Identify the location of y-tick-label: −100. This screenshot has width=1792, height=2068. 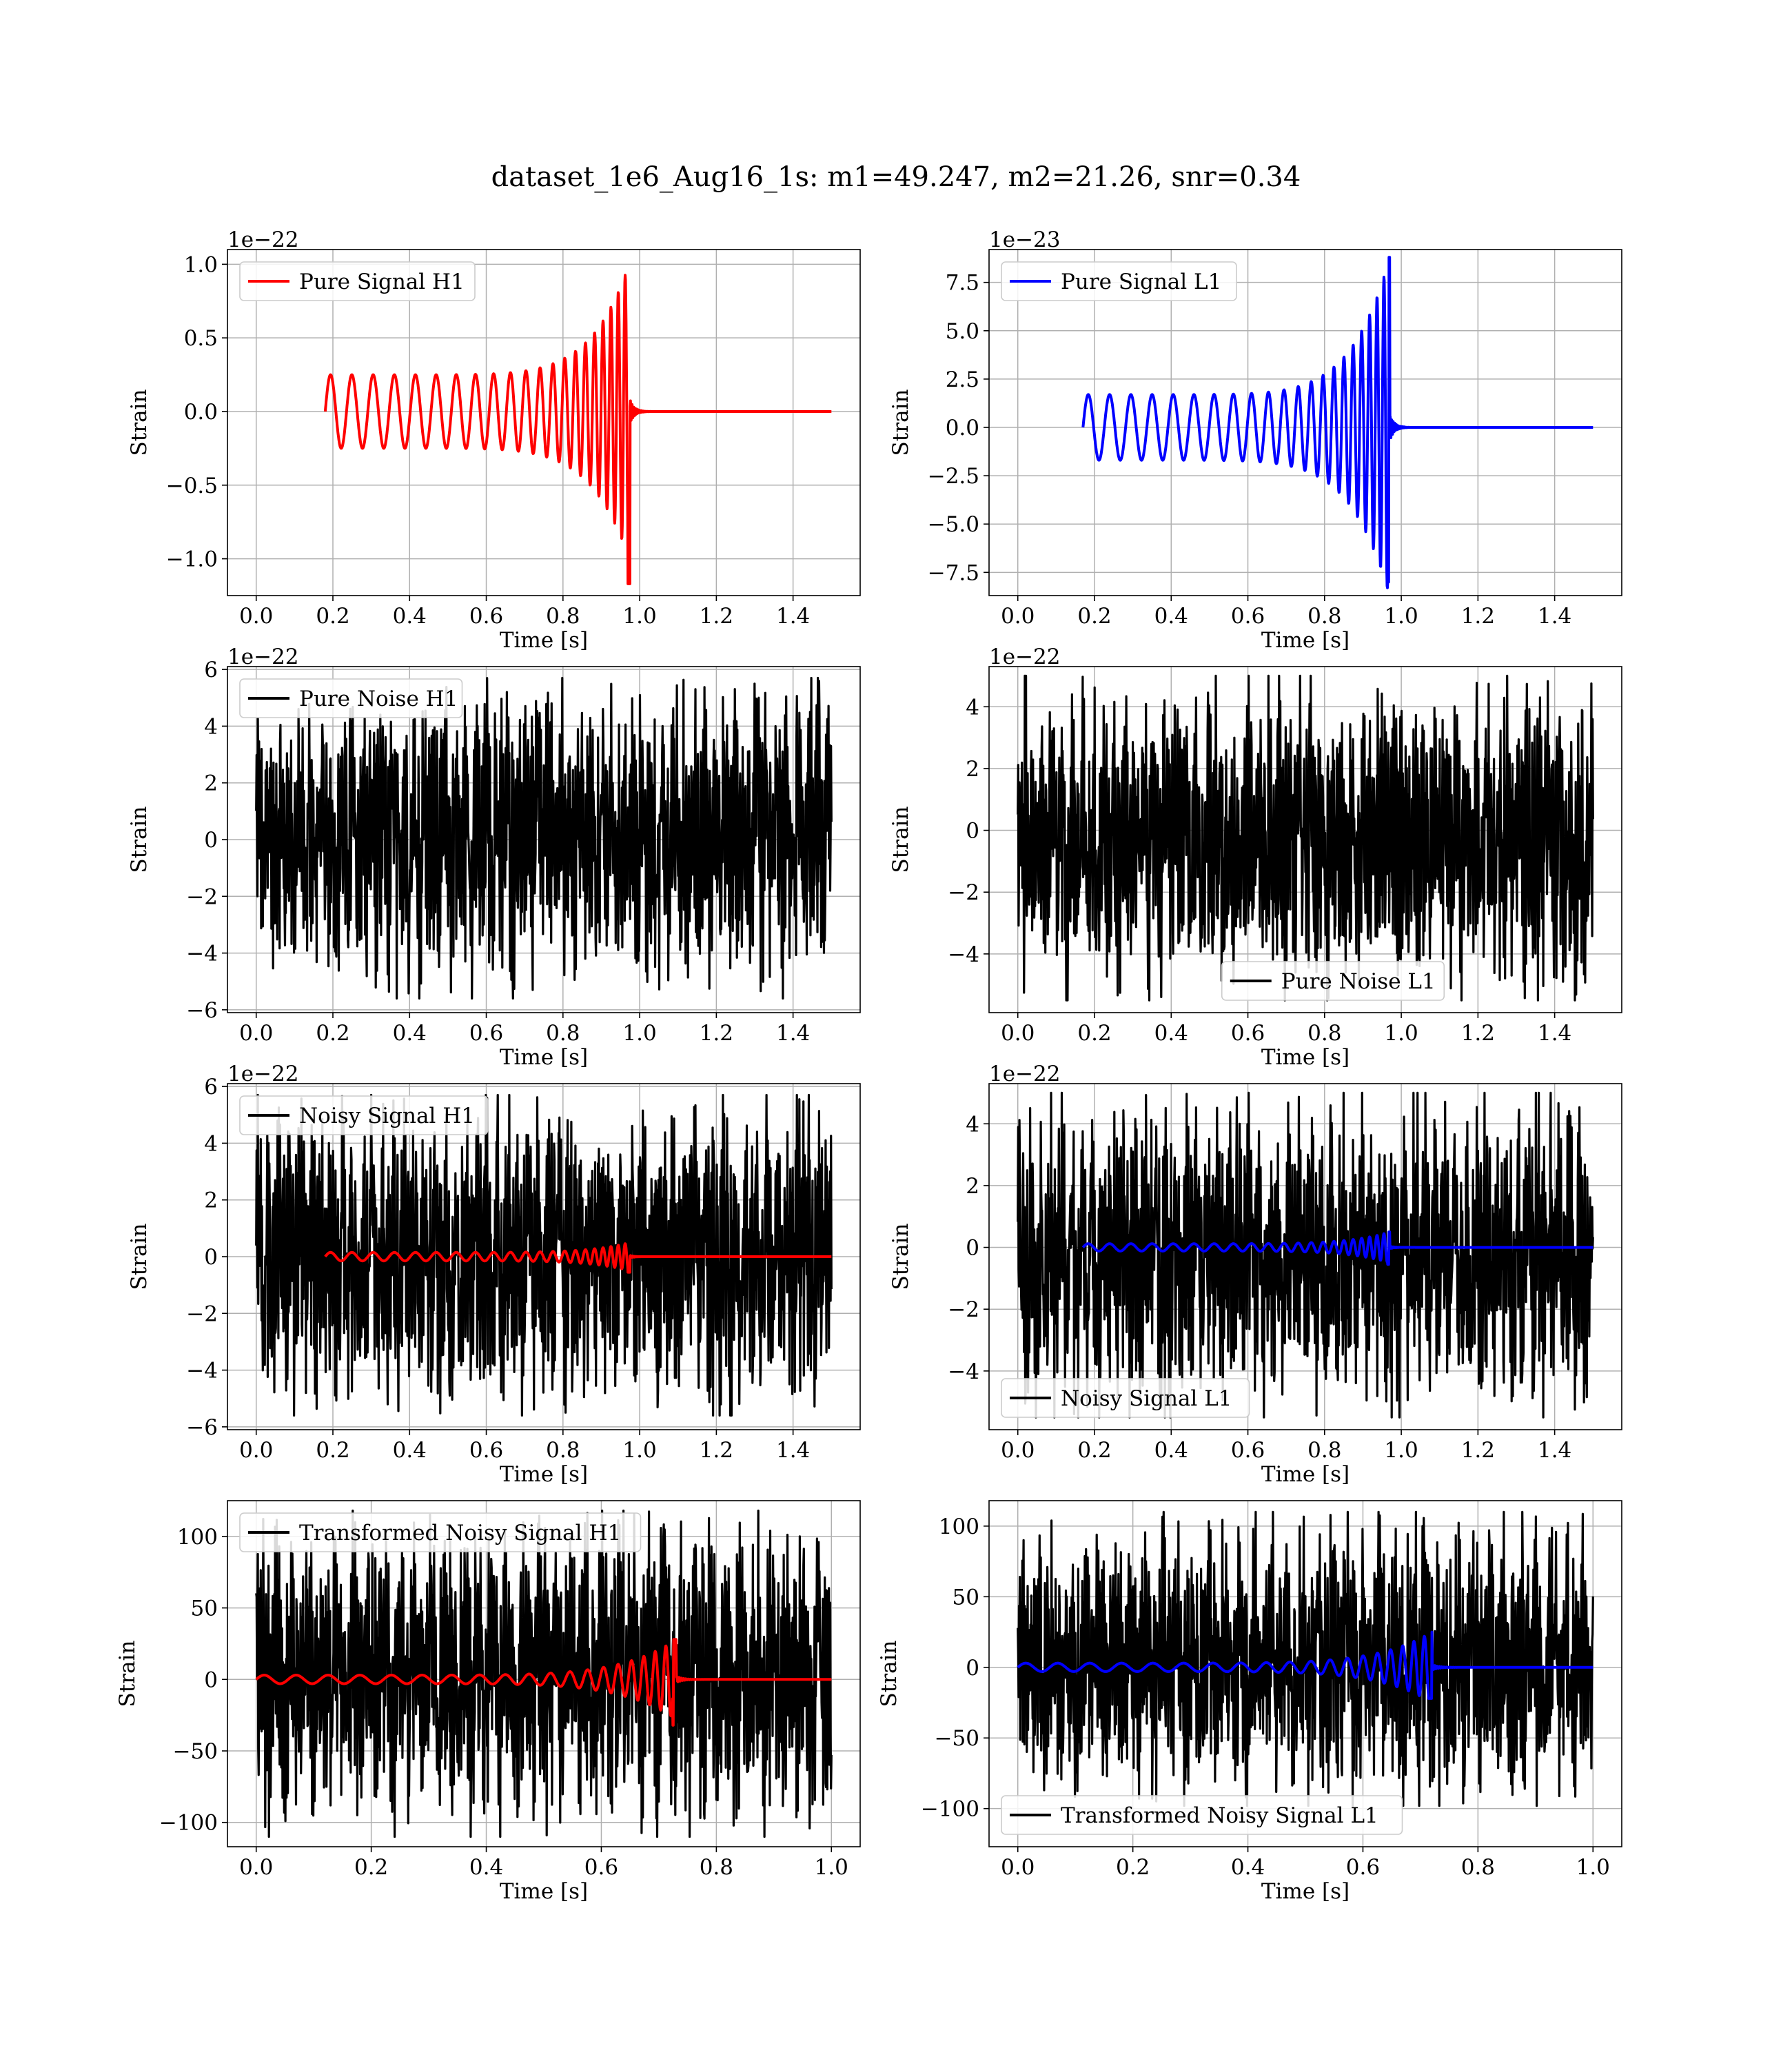
(188, 1823).